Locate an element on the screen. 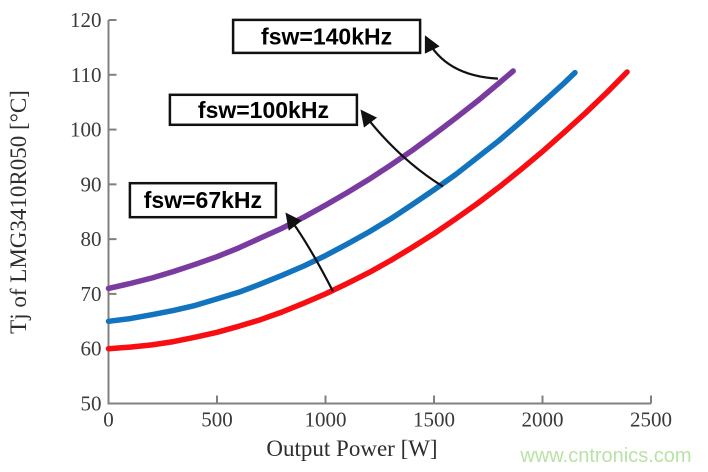 The image size is (708, 472). y-tick-label: 80 is located at coordinates (91, 239).